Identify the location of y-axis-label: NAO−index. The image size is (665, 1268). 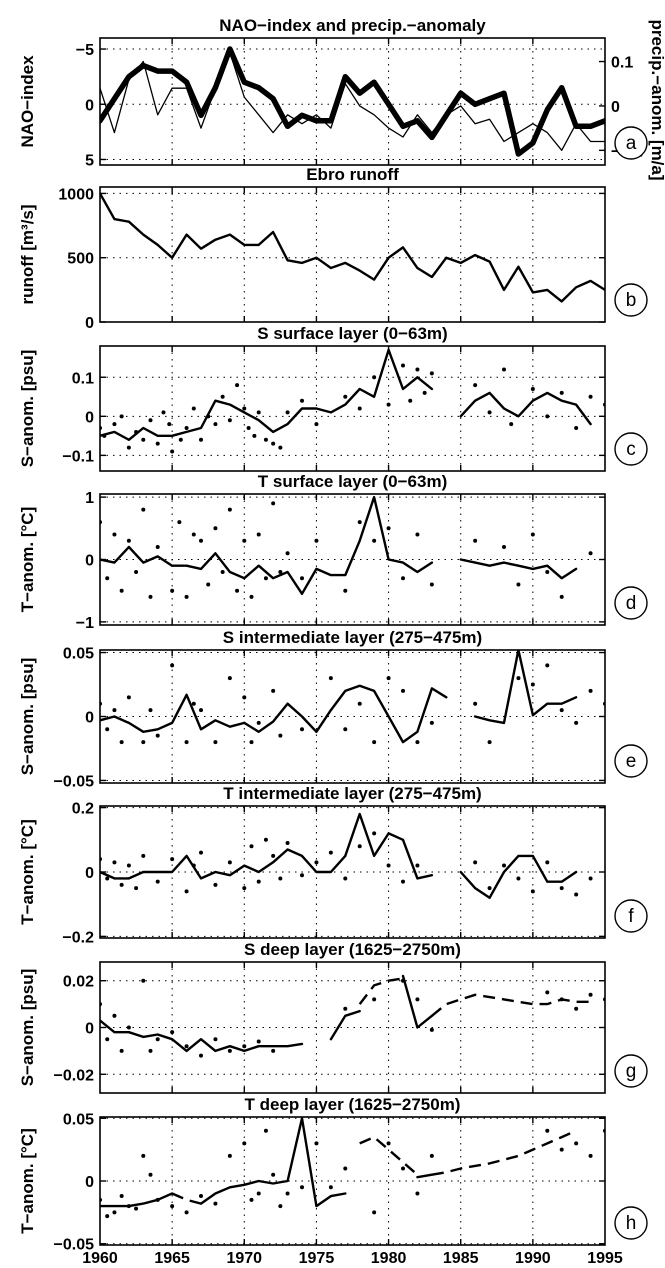
(27, 101).